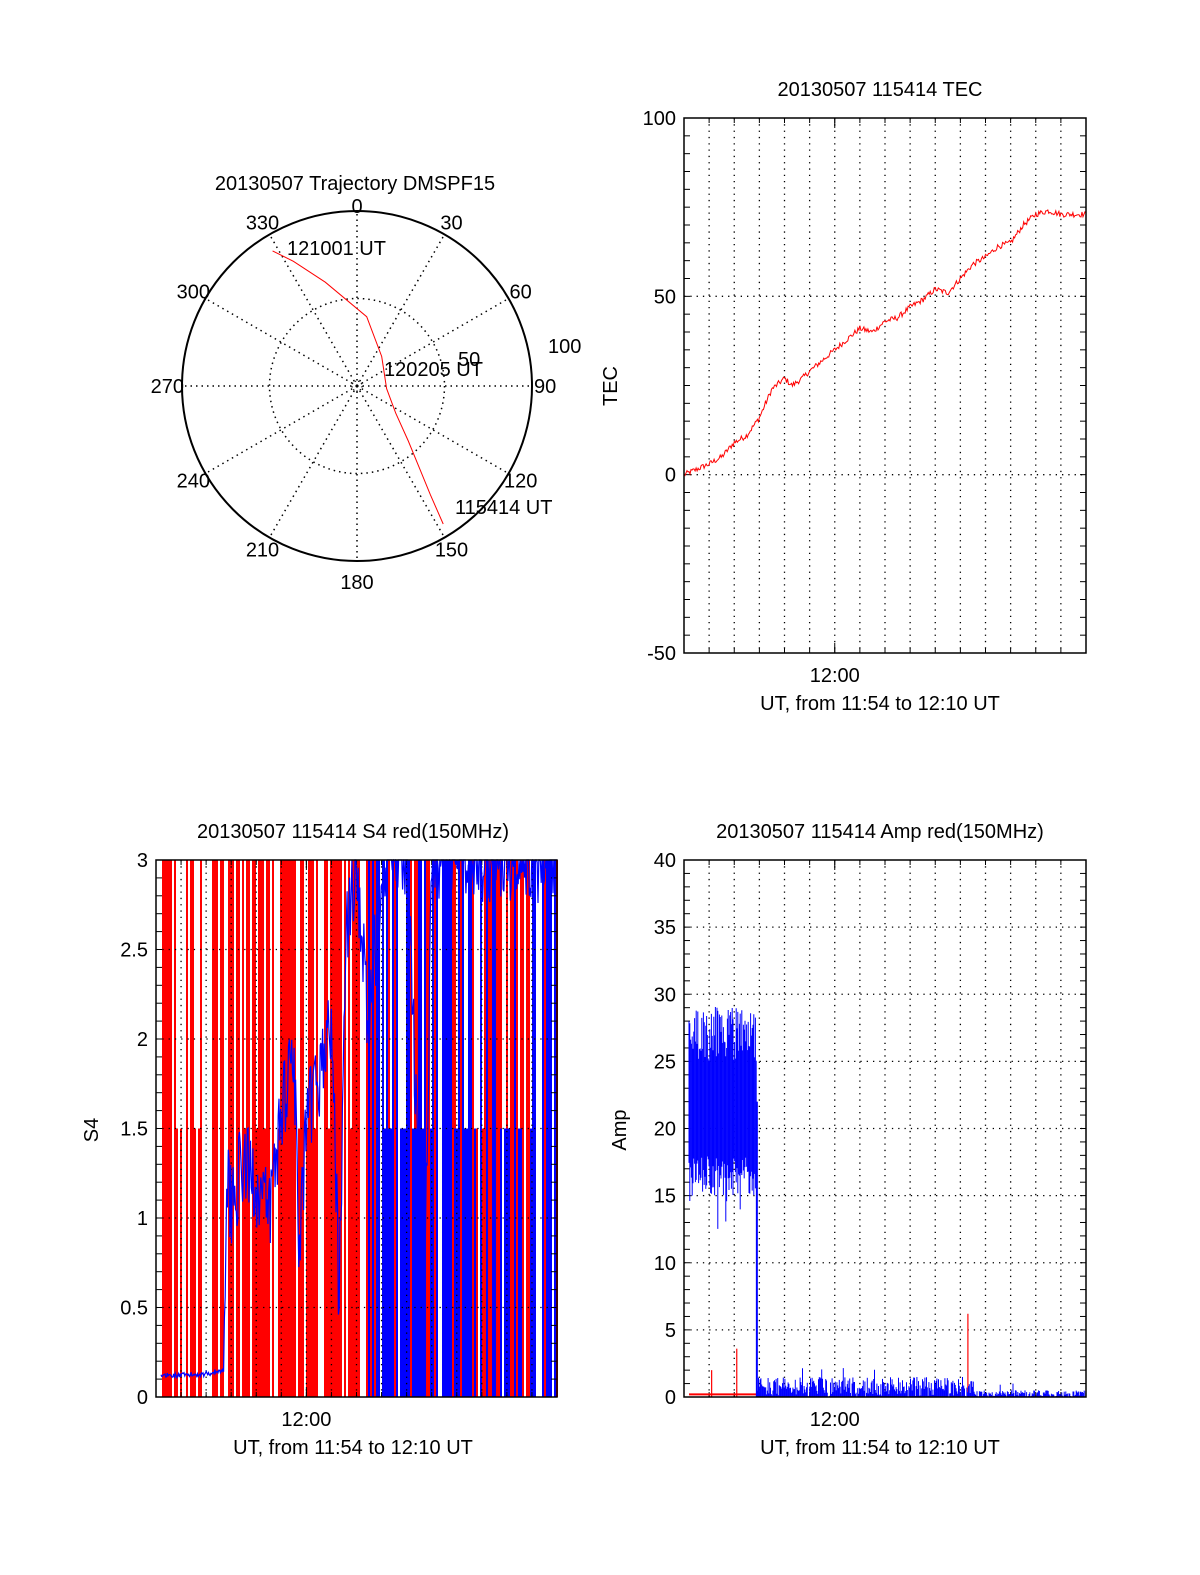  I want to click on tec-y-tick-labels: 100 50 0 -50, so click(659, 386).